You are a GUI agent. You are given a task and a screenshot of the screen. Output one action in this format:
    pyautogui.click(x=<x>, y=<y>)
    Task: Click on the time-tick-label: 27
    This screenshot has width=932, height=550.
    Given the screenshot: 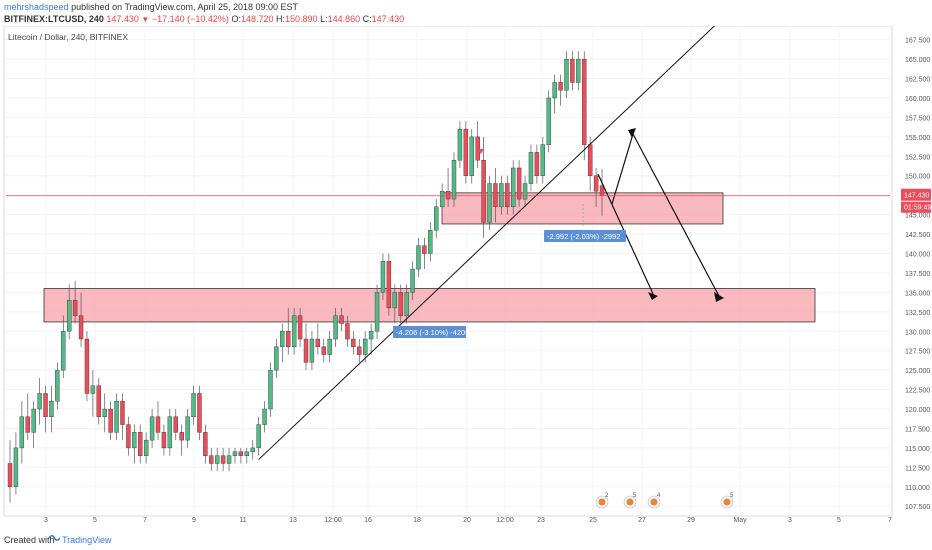 What is the action you would take?
    pyautogui.click(x=642, y=520)
    